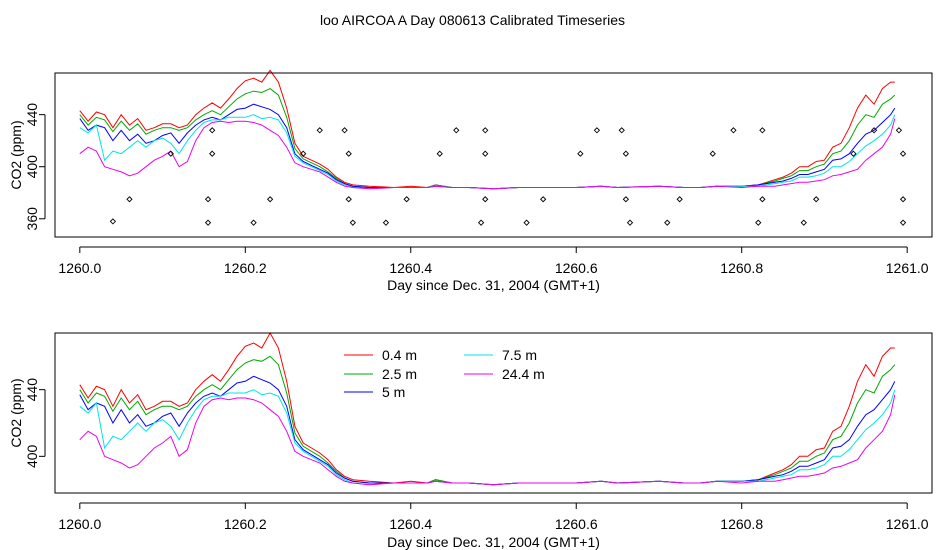 The width and height of the screenshot is (950, 550). Describe the element at coordinates (519, 355) in the screenshot. I see `legend-label: 7.5 m` at that location.